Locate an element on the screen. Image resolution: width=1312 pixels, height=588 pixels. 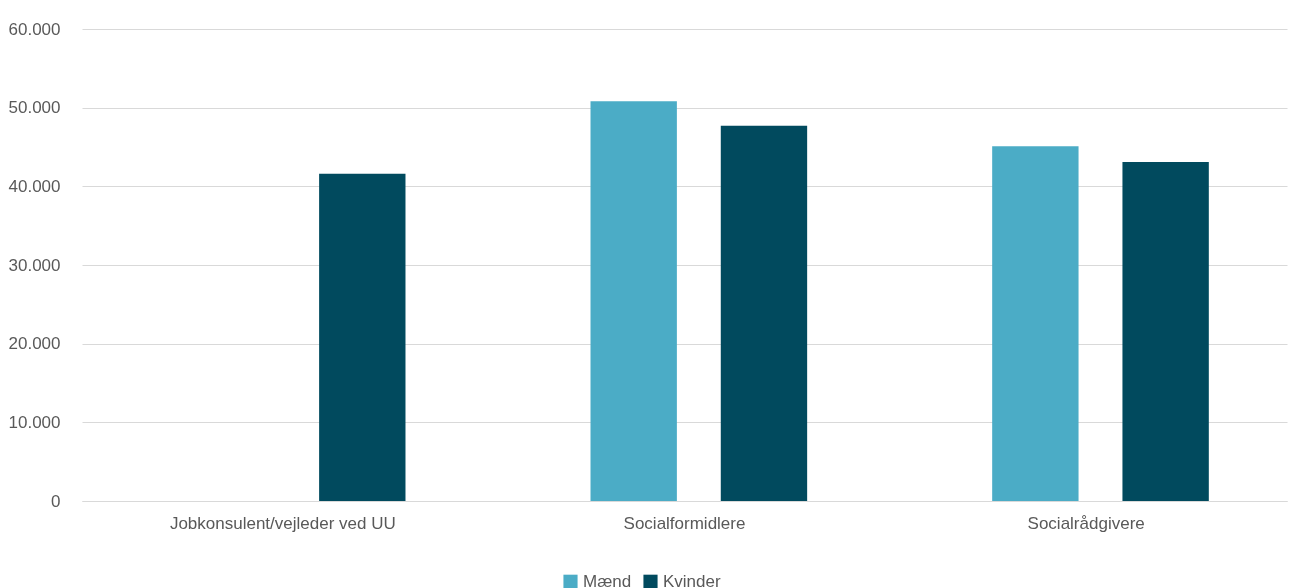
y-tick-label: 30.000 is located at coordinates (34, 265).